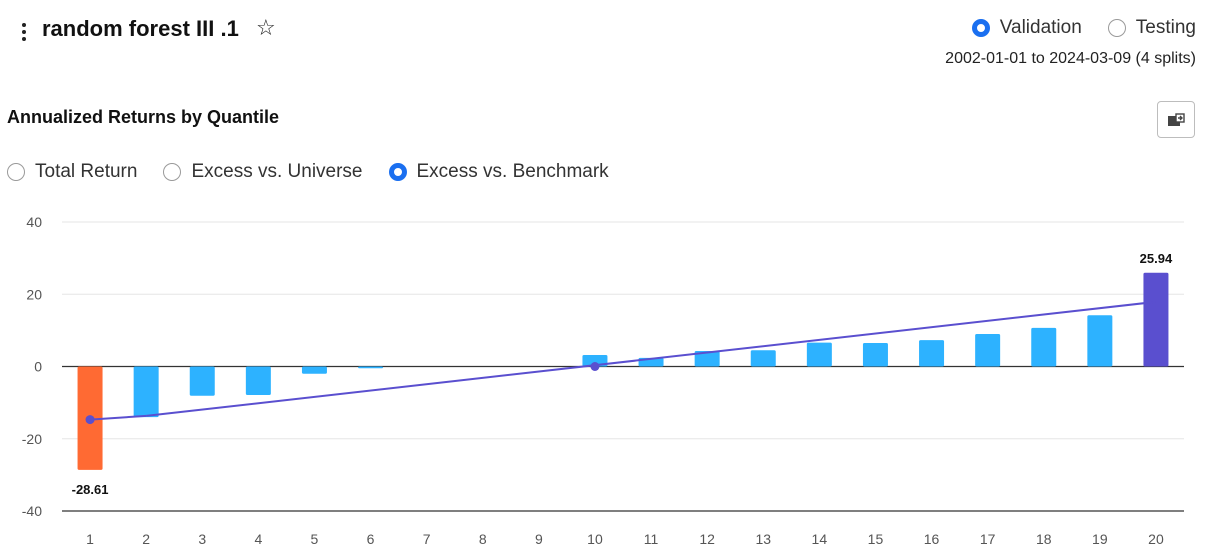 The height and width of the screenshot is (560, 1221). What do you see at coordinates (32, 439) in the screenshot?
I see `y-tick-label: -20` at bounding box center [32, 439].